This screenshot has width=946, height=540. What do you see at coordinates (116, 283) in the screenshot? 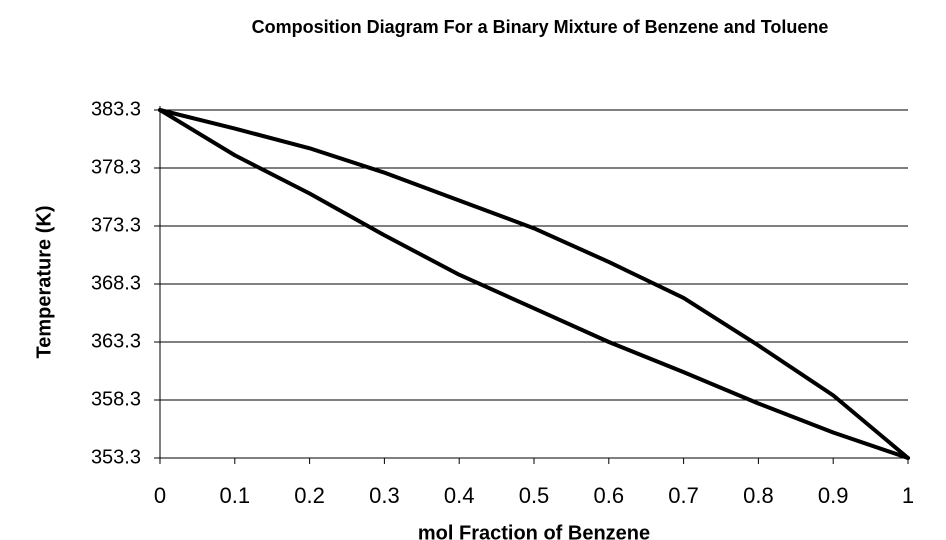
I see `y-tick-label: 368.3` at bounding box center [116, 283].